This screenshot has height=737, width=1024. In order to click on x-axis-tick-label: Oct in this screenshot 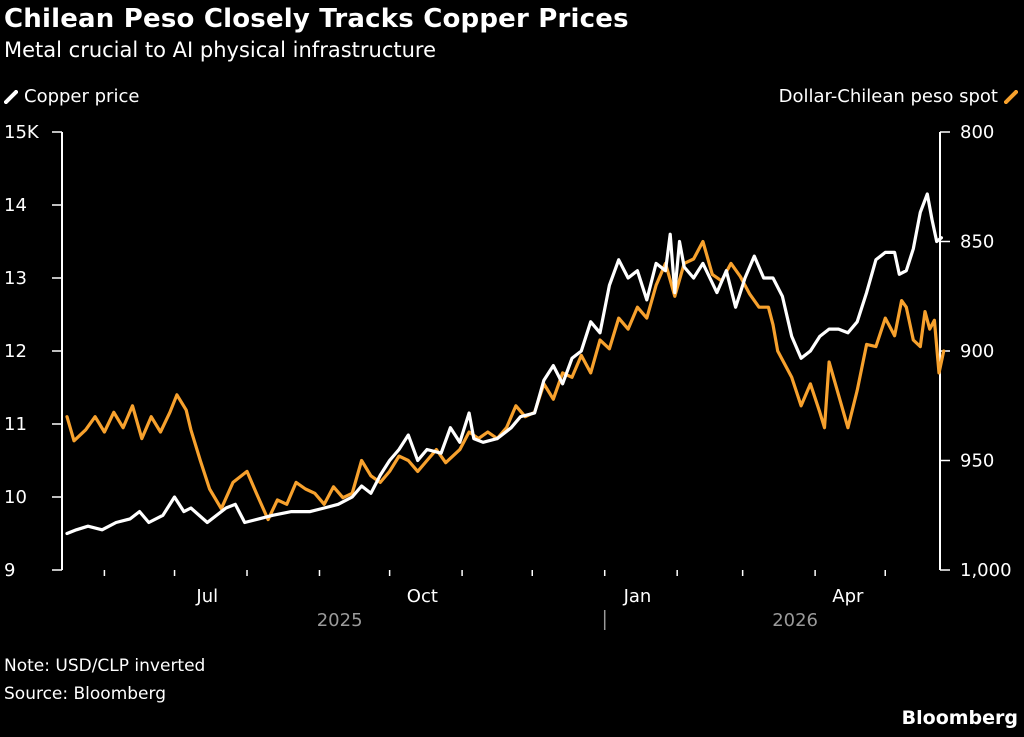, I will do `click(422, 596)`.